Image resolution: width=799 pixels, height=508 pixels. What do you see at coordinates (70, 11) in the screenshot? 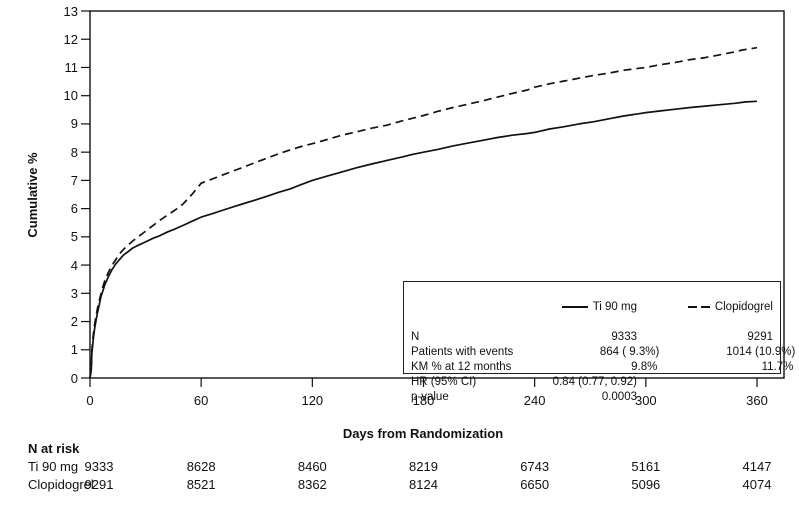
I see `y-tick-label: 13` at bounding box center [70, 11].